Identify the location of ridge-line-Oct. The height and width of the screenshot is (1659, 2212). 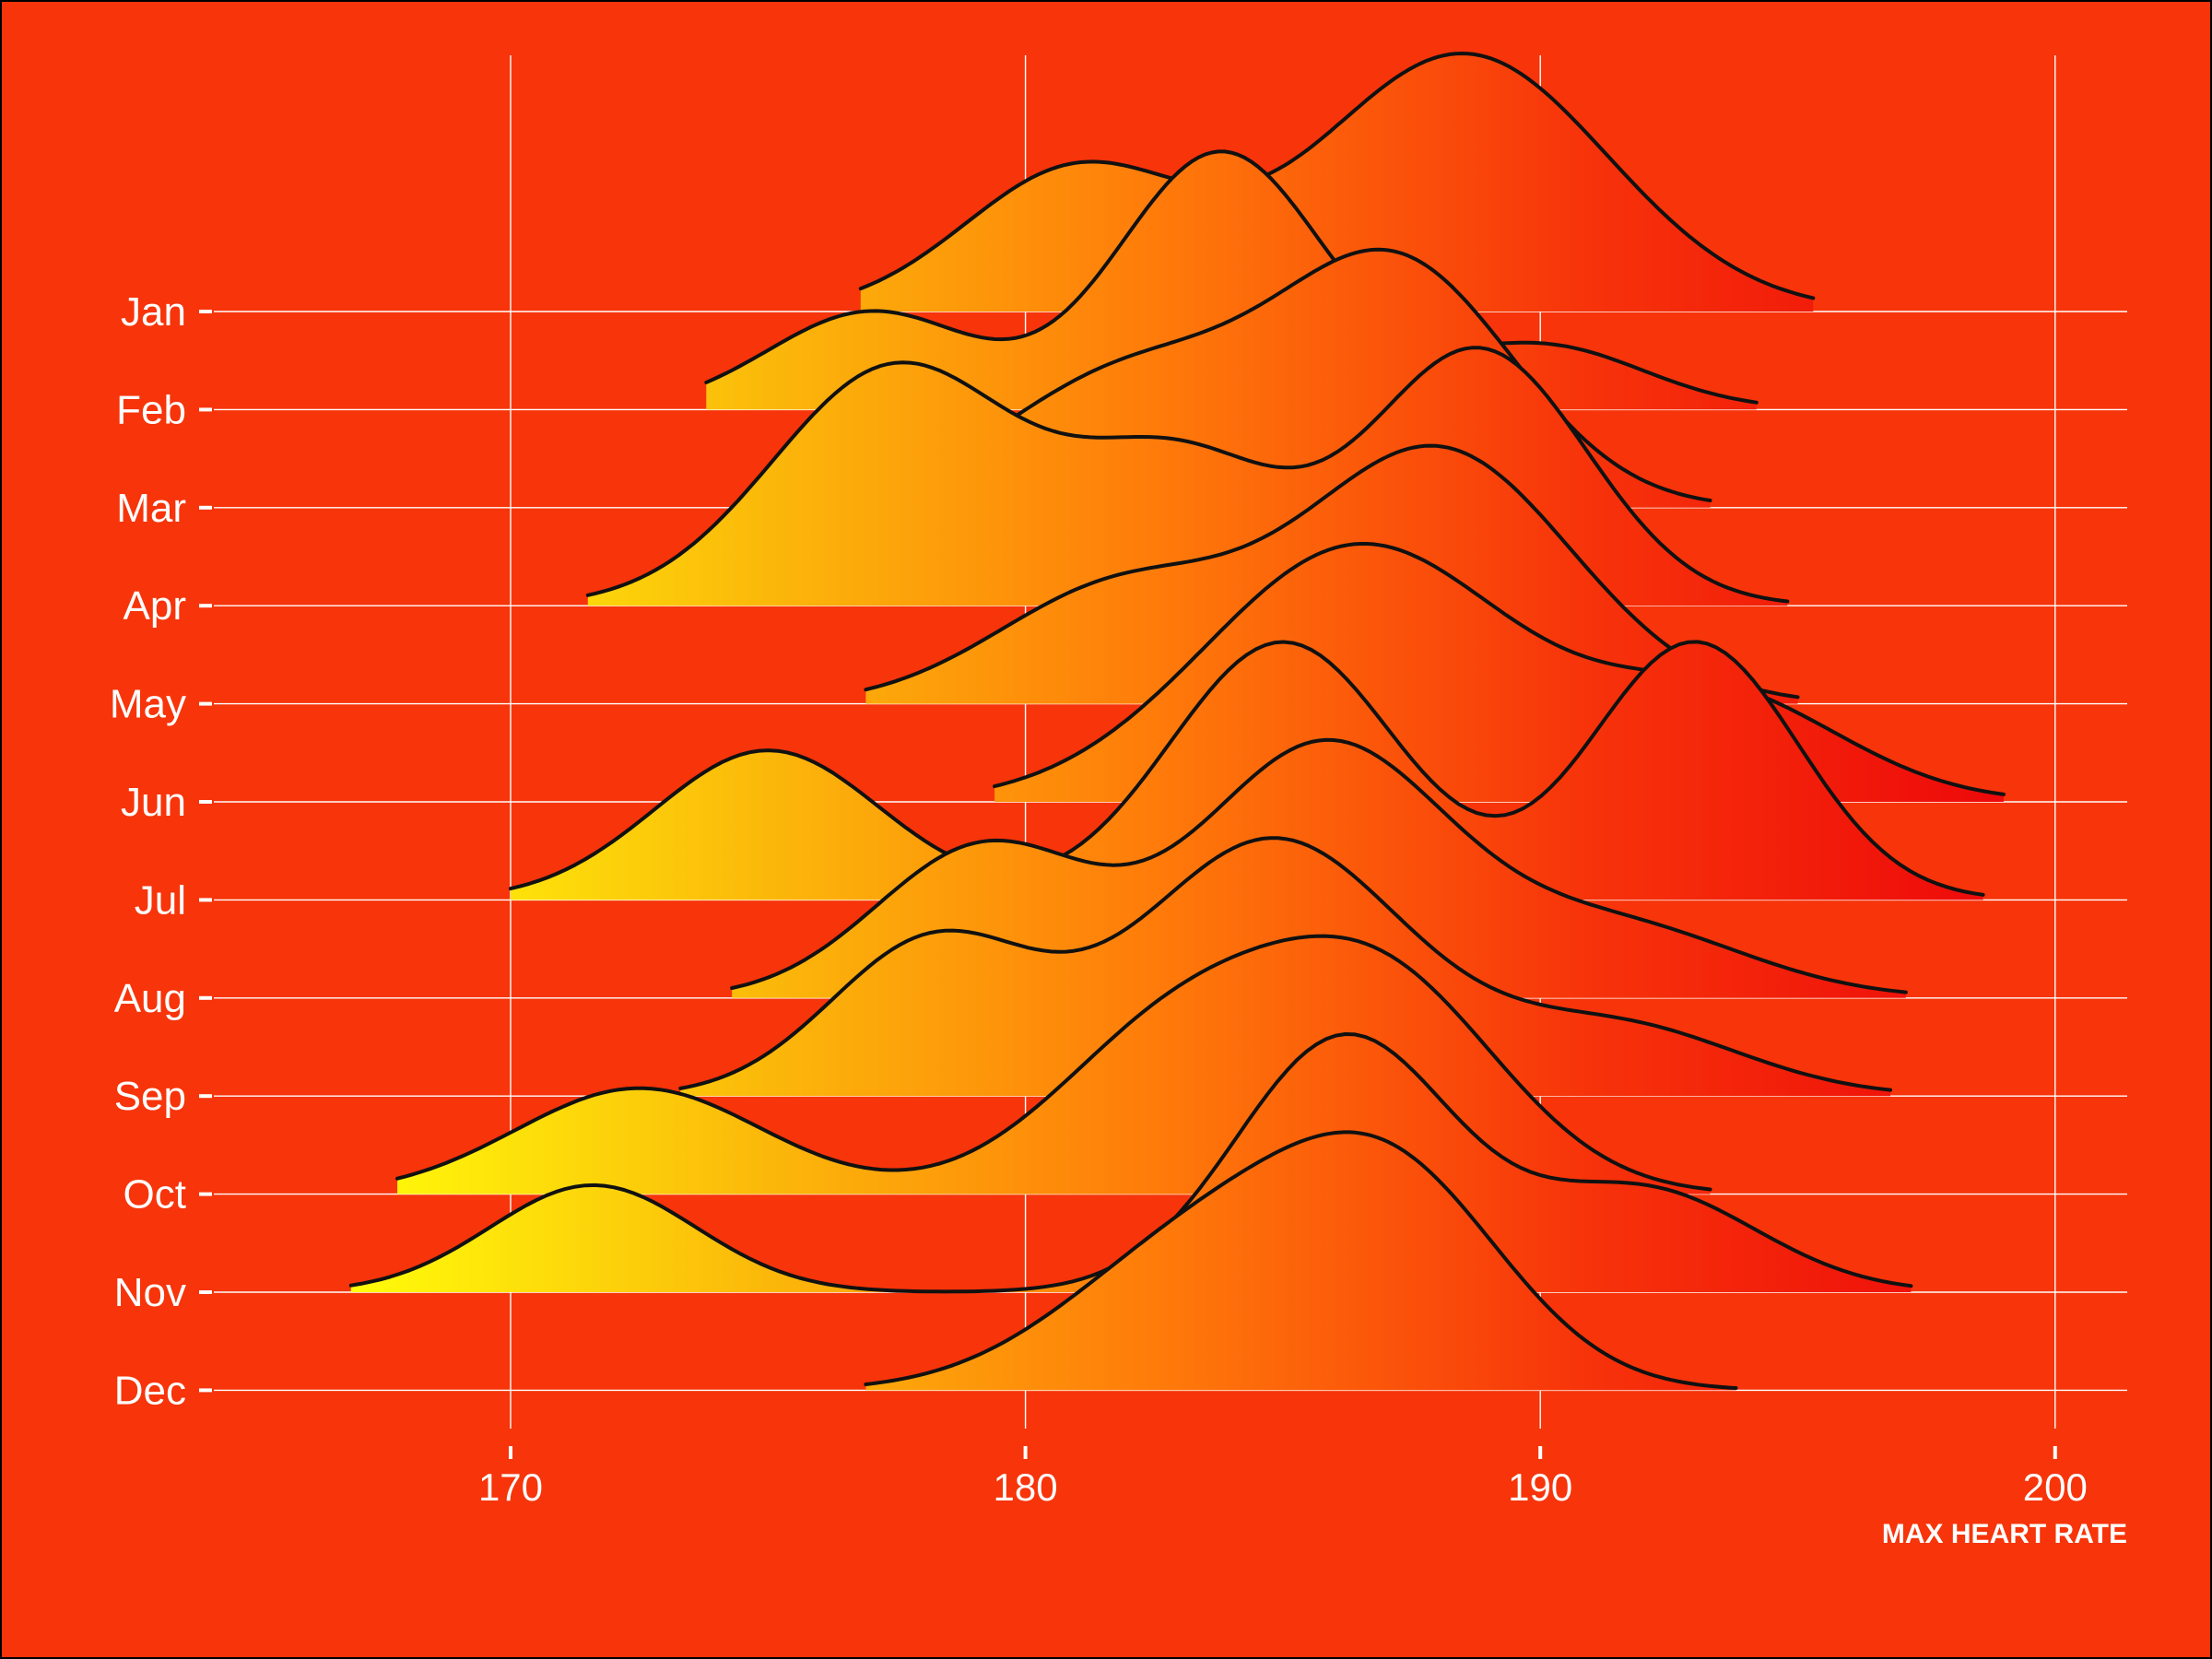
(1053, 1063).